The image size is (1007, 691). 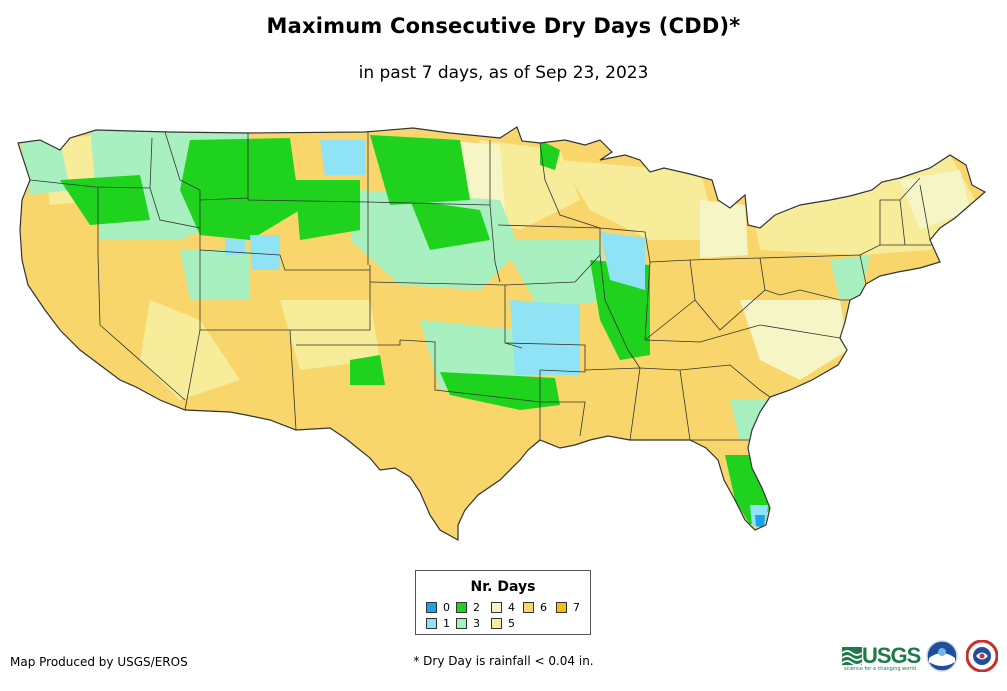 I want to click on legend-label: 1, so click(x=446, y=623).